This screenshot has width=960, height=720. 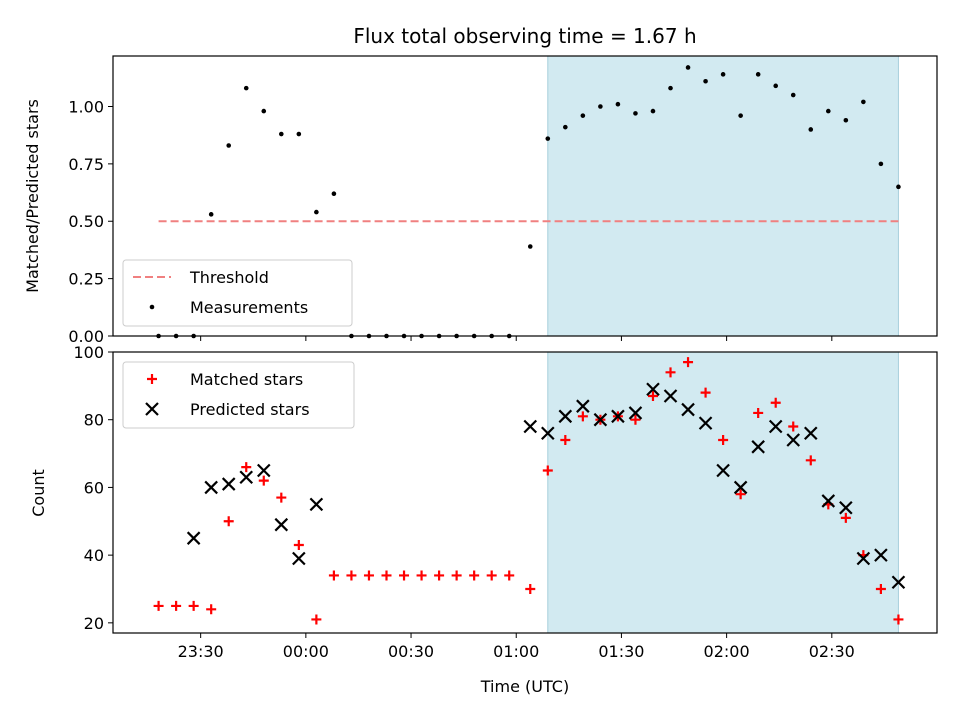 What do you see at coordinates (516, 651) in the screenshot?
I see `xtick-label-3: 01:00` at bounding box center [516, 651].